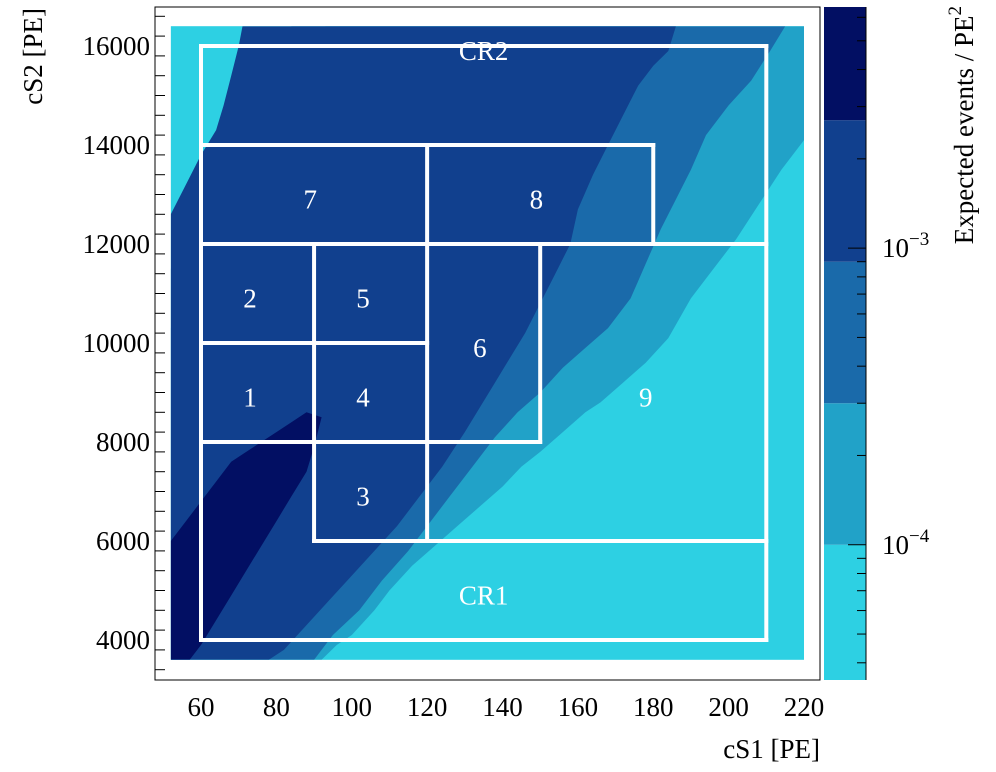 The image size is (996, 772). Describe the element at coordinates (250, 397) in the screenshot. I see `bin-label-1: 1` at that location.